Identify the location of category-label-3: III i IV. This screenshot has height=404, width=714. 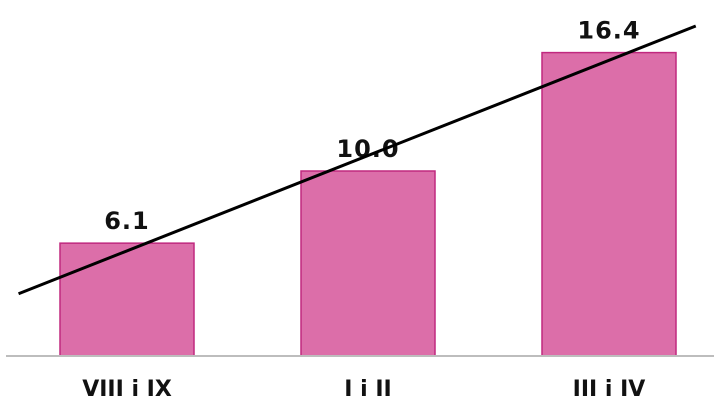
(609, 389).